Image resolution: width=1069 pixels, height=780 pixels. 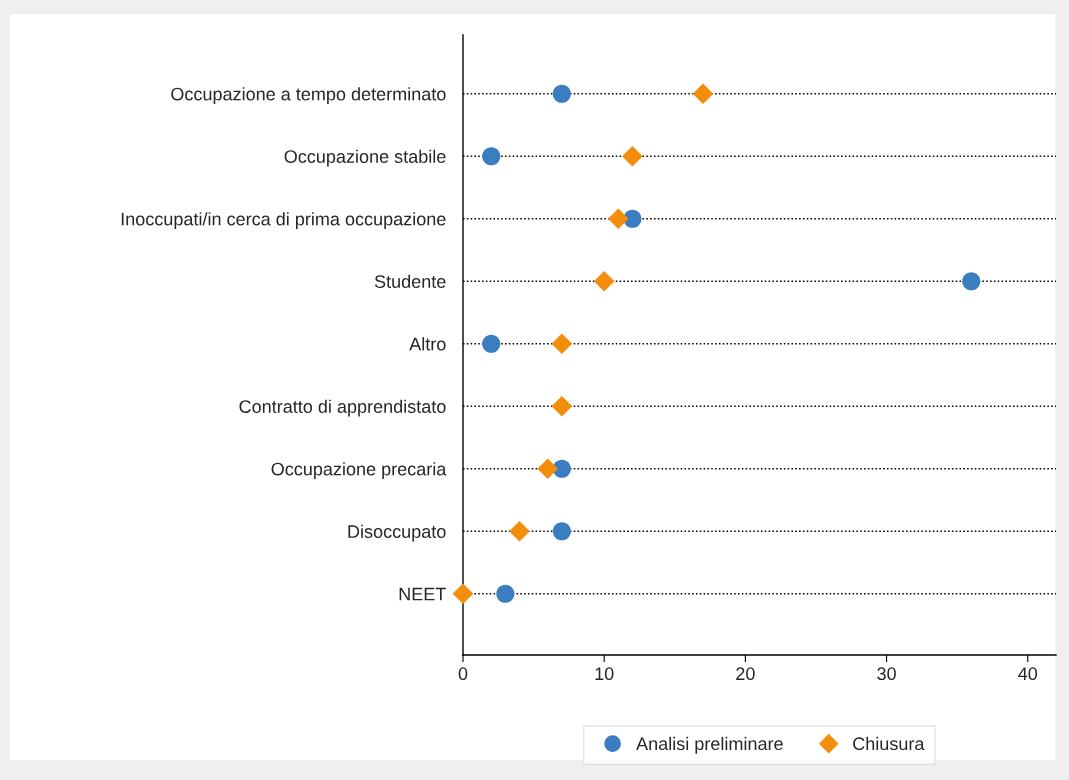 I want to click on x-tick-label: 10, so click(x=604, y=674).